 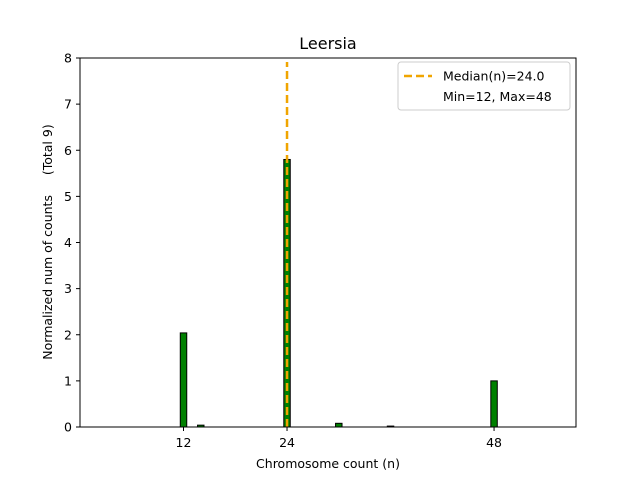 I want to click on y-tick-label-7: 7, so click(x=68, y=104).